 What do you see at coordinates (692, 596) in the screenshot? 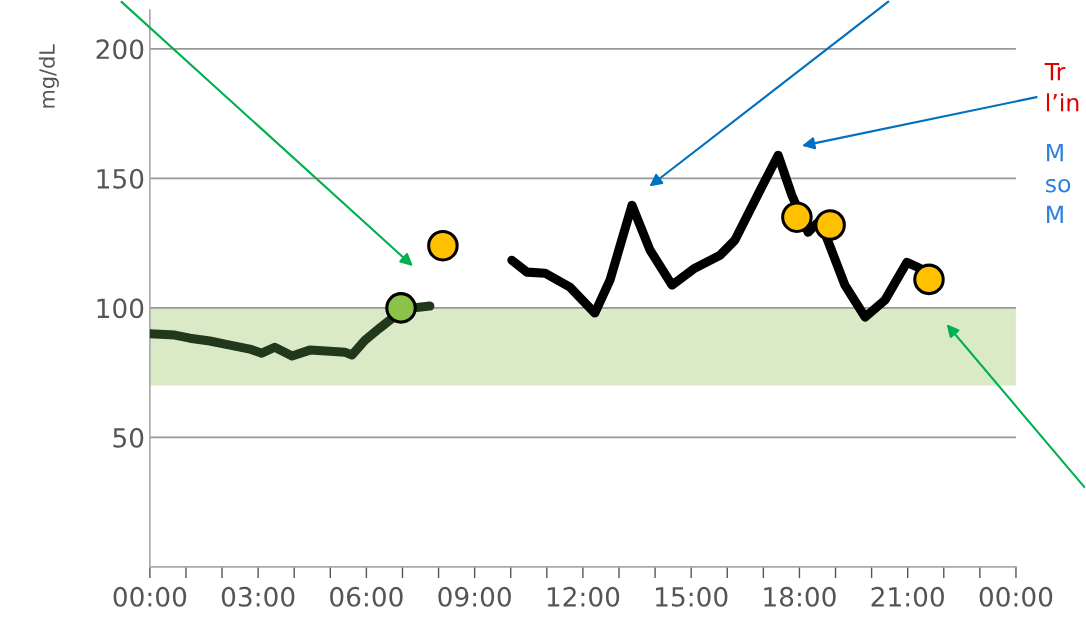
I see `x-tick-label: 15:00` at bounding box center [692, 596].